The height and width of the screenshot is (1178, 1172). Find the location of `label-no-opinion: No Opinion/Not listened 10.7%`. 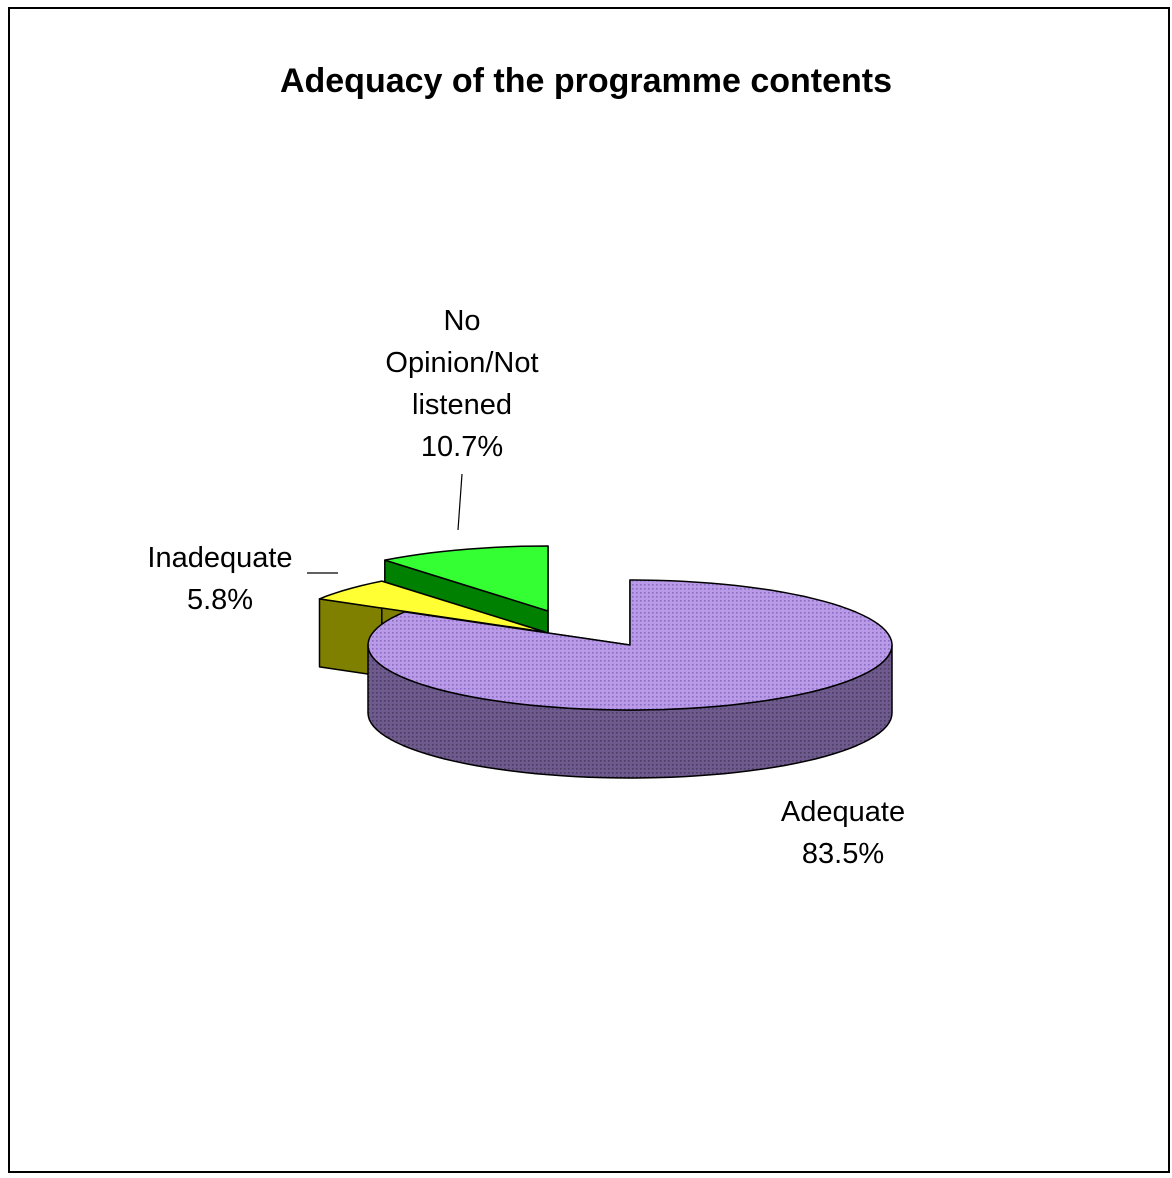

label-no-opinion: No Opinion/Not listened 10.7% is located at coordinates (461, 384).